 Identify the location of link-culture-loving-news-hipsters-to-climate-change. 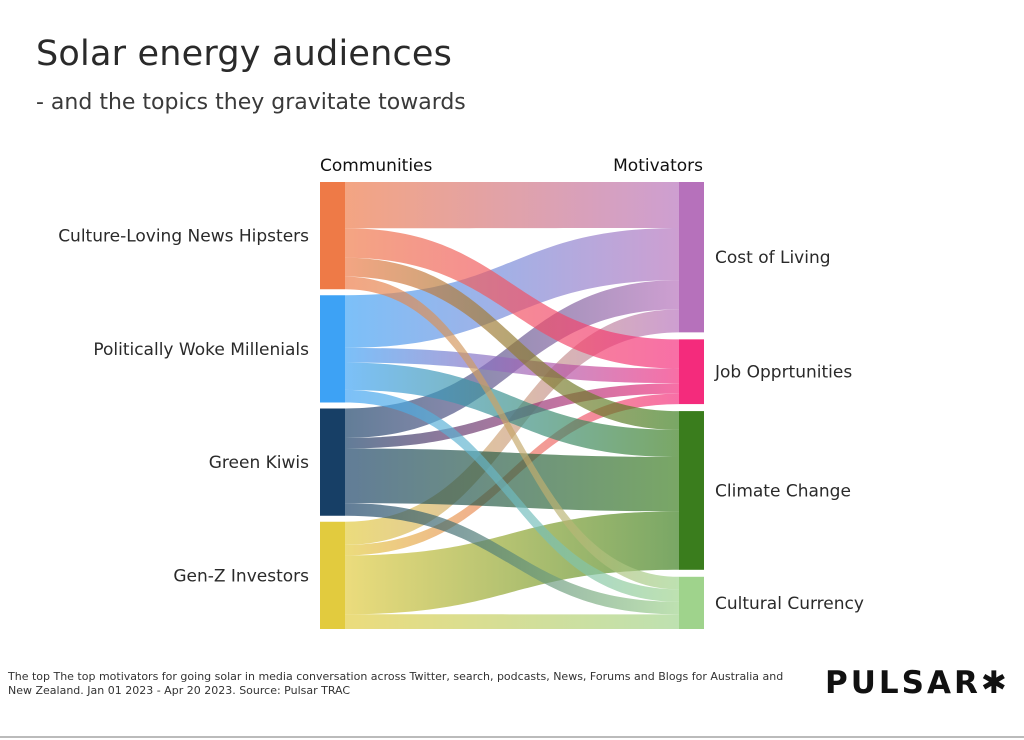
(512, 343).